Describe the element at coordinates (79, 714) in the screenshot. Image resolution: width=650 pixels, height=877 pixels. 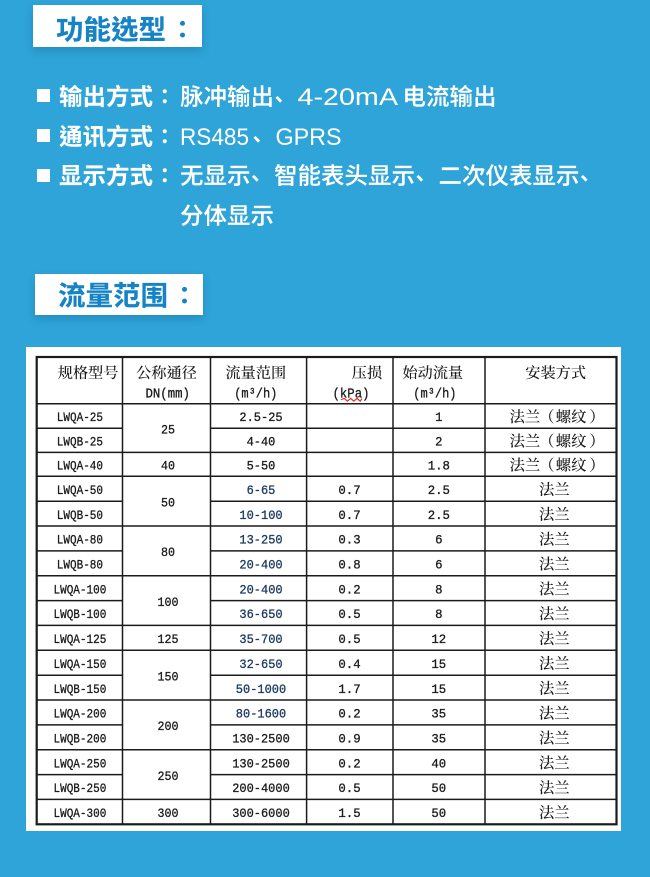
I see `svg-text: LWQA-200` at that location.